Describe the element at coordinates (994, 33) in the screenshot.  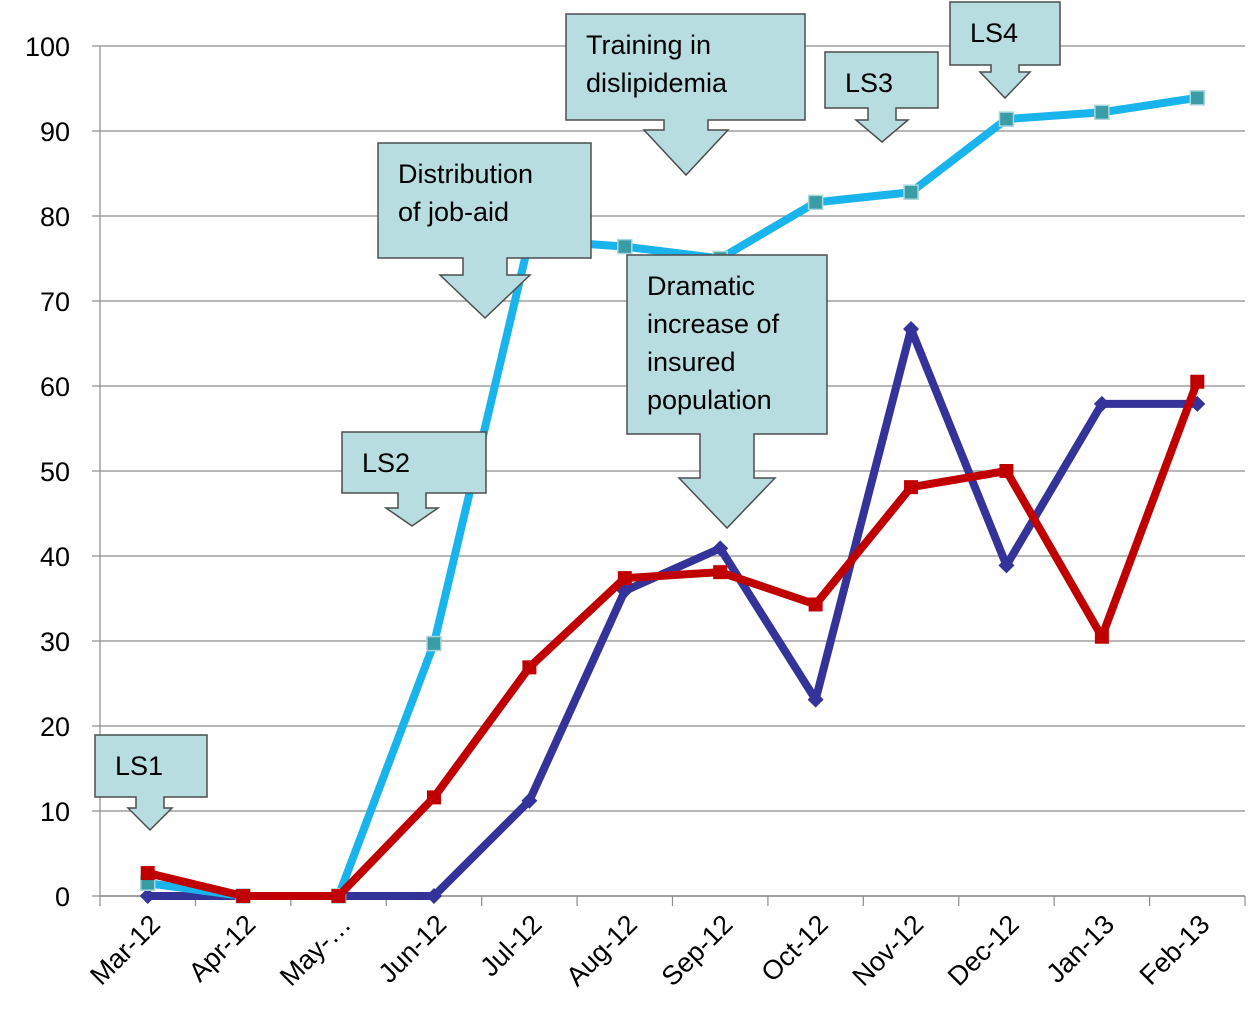
I see `callout-text: LS4` at that location.